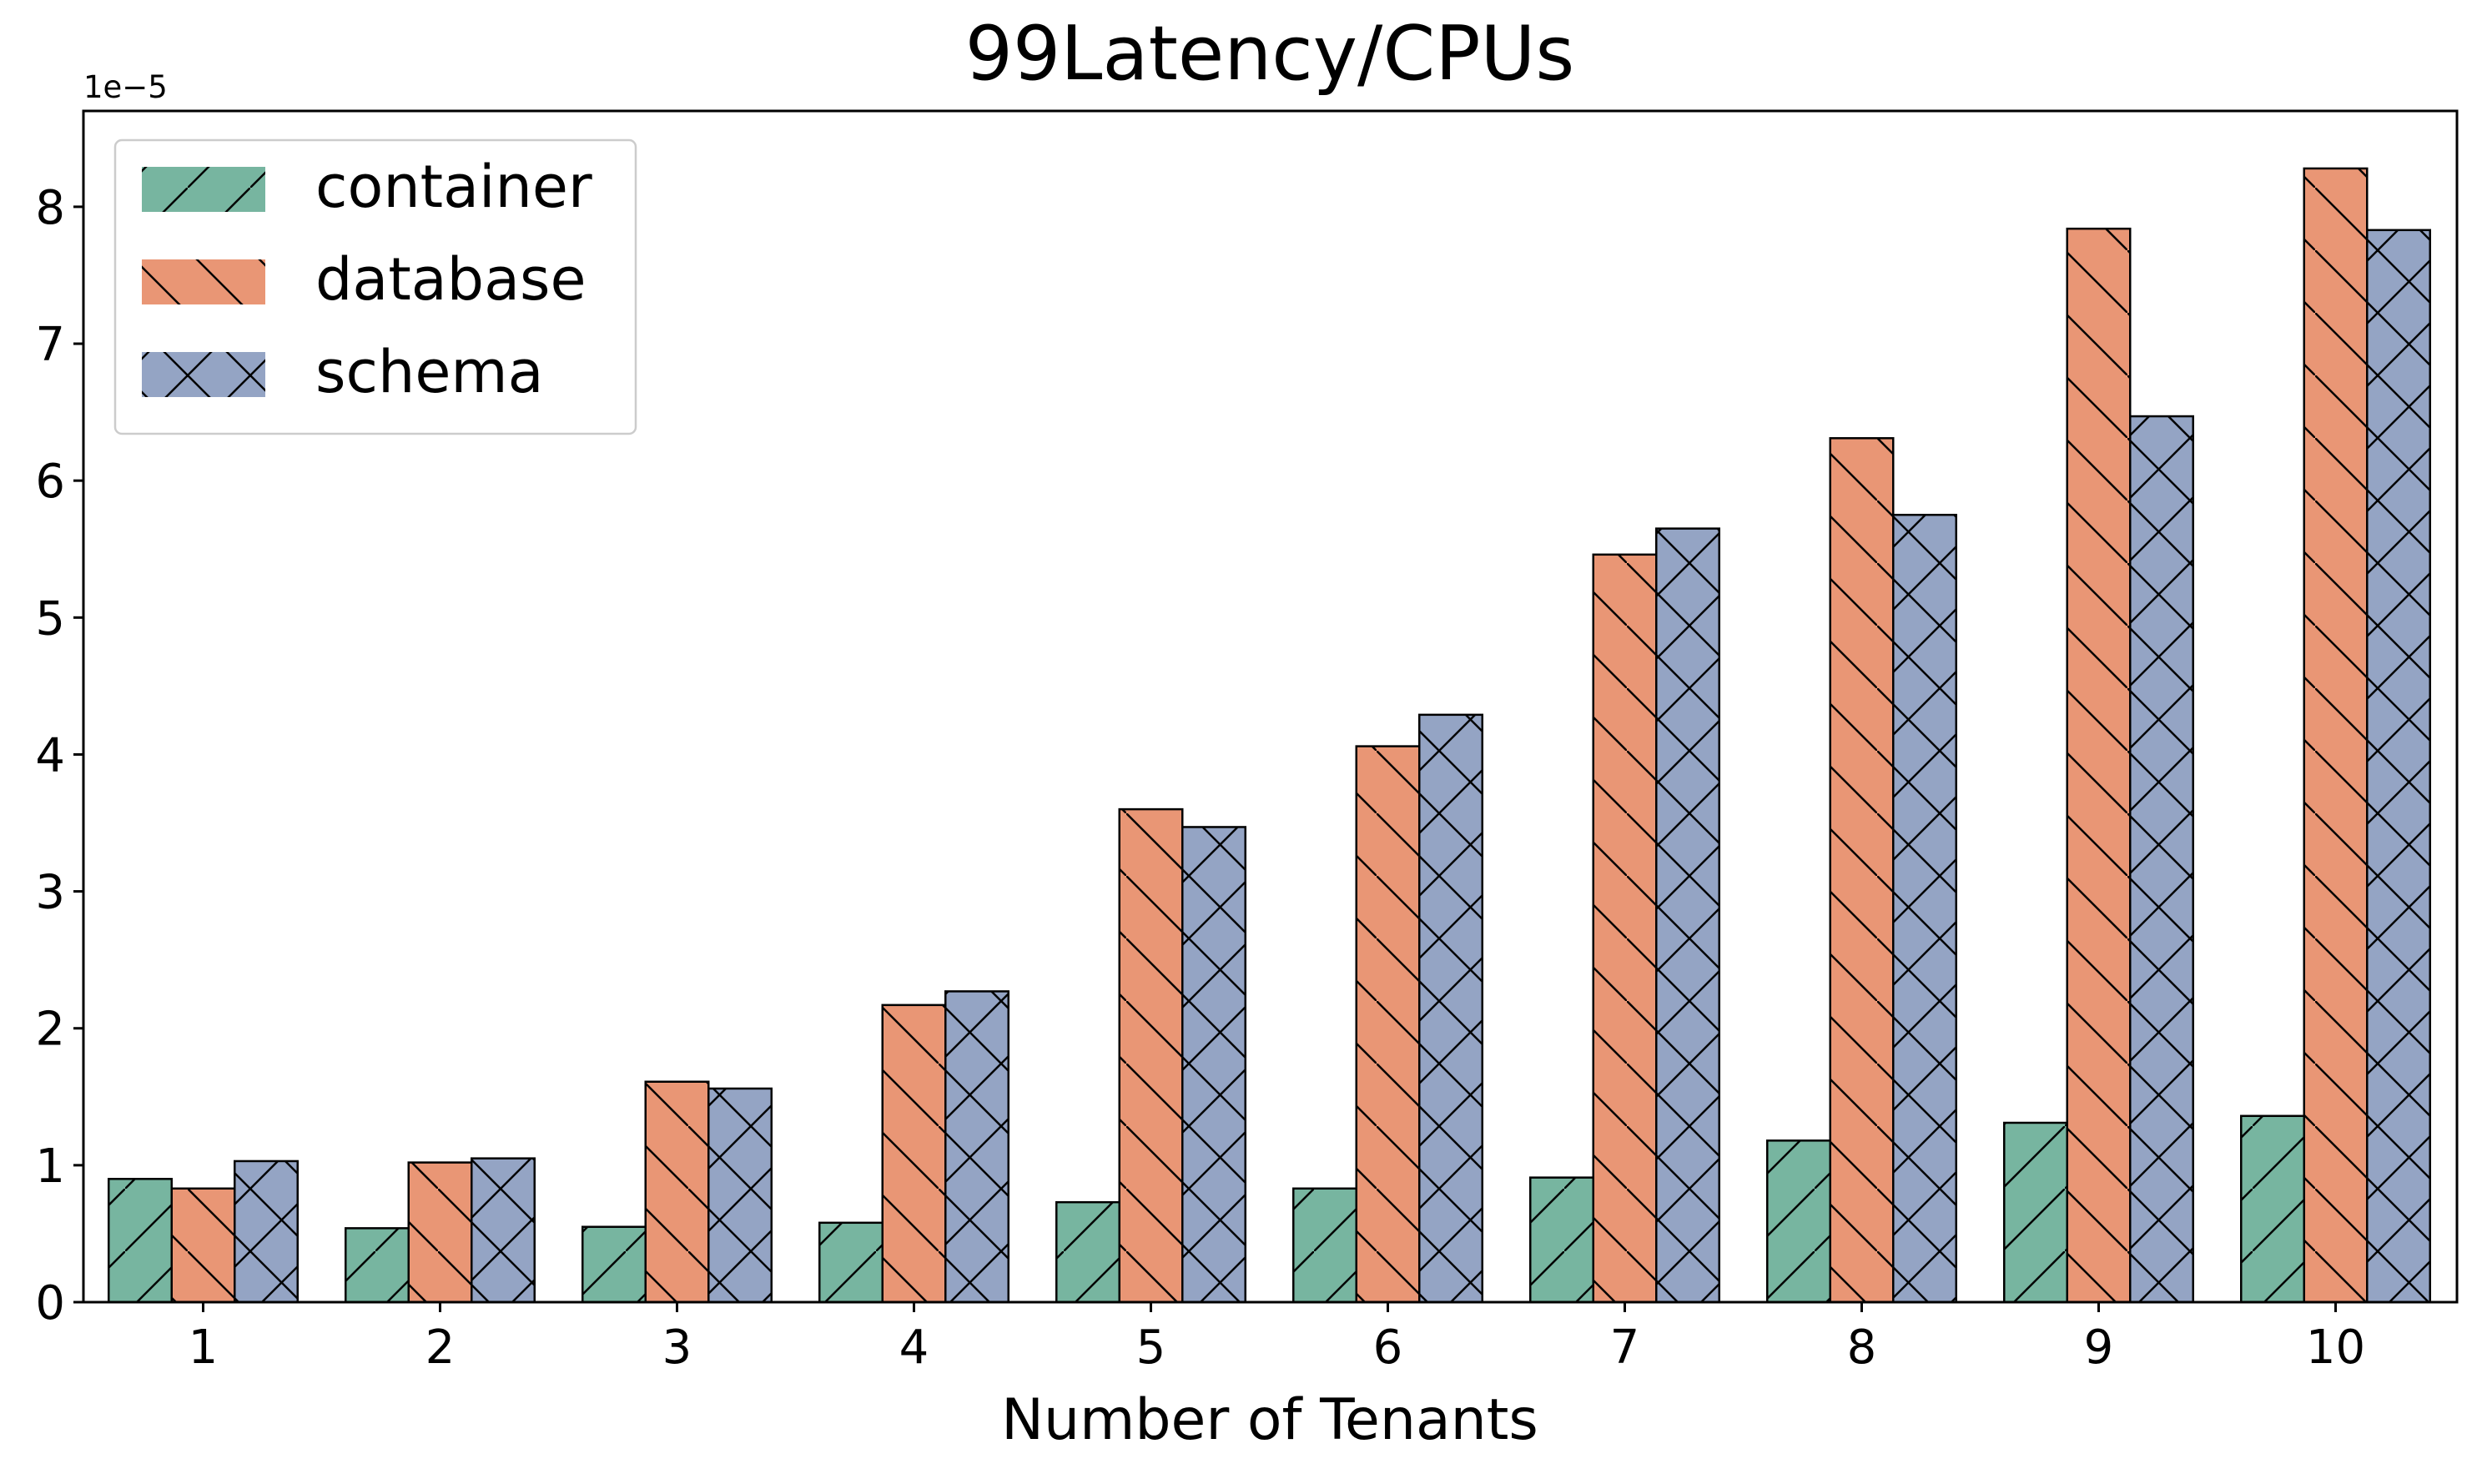 The height and width of the screenshot is (1484, 2477). I want to click on legend: container database schema, so click(375, 287).